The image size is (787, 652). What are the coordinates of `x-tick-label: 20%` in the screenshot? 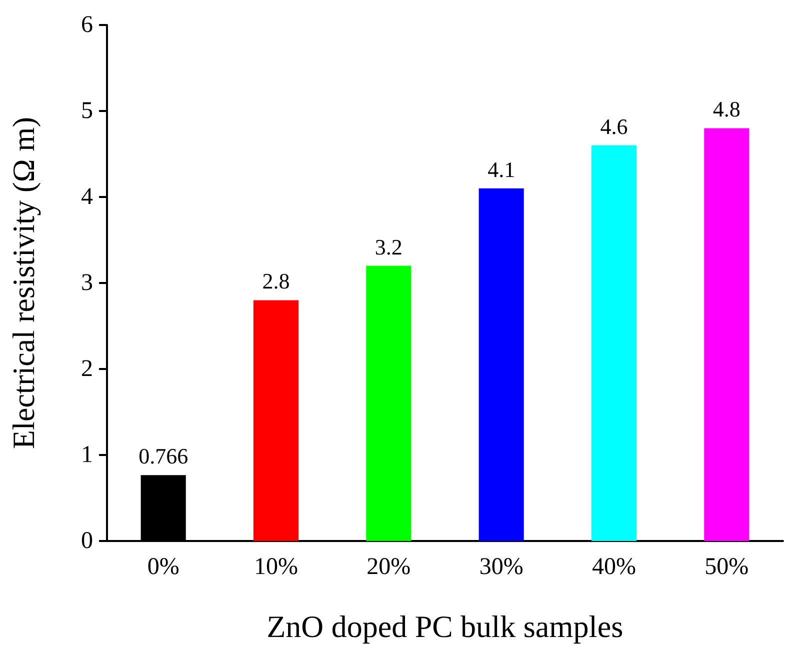 It's located at (388, 567).